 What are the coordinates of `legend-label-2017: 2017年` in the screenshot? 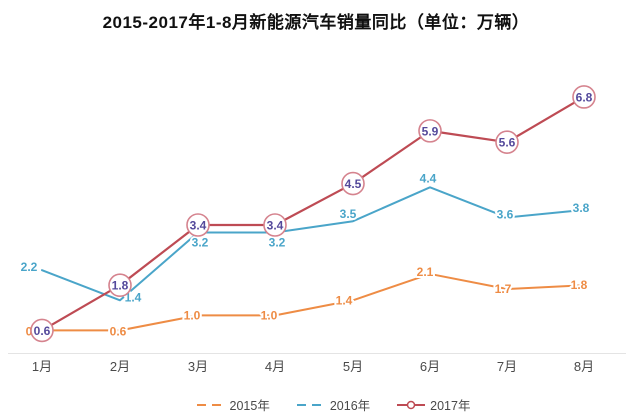 It's located at (450, 406).